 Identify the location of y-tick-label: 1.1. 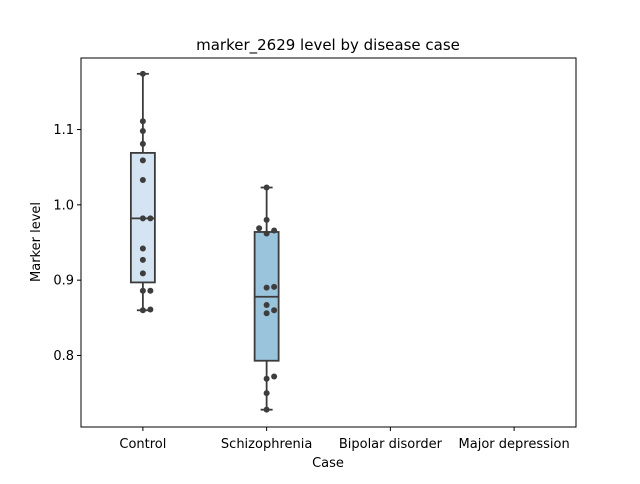
(63, 130).